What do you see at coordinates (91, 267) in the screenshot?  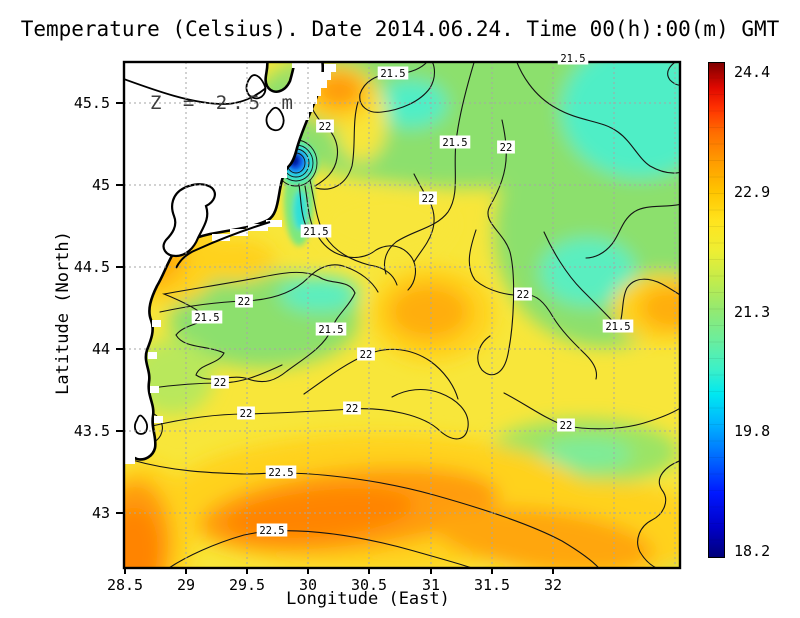 I see `y-tick-label: 44.5` at bounding box center [91, 267].